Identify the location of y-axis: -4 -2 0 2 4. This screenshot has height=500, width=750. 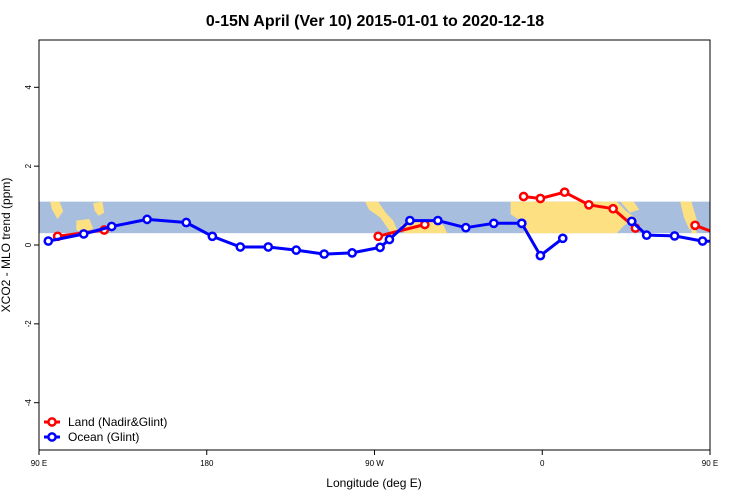
(31, 246).